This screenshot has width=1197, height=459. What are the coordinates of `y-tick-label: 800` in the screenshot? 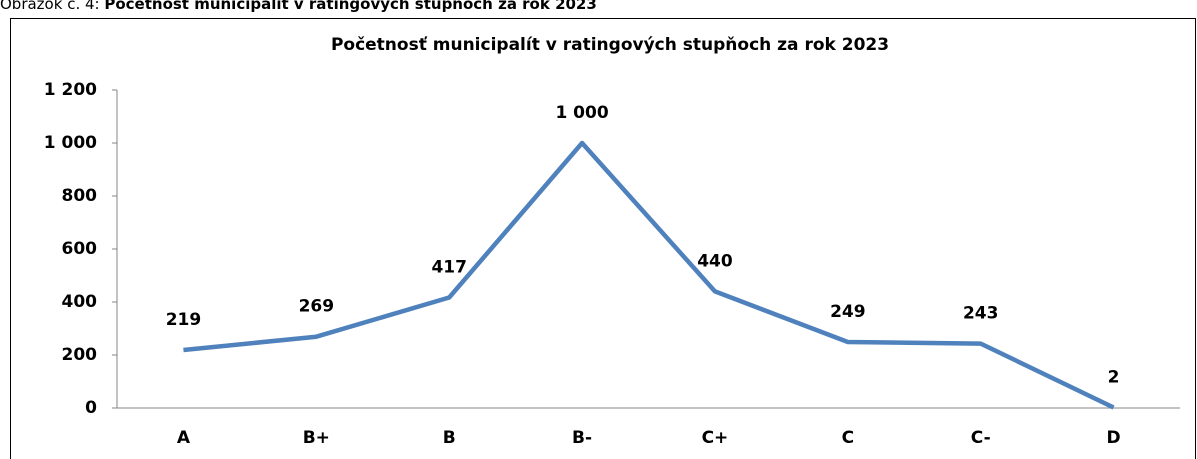 It's located at (80, 196).